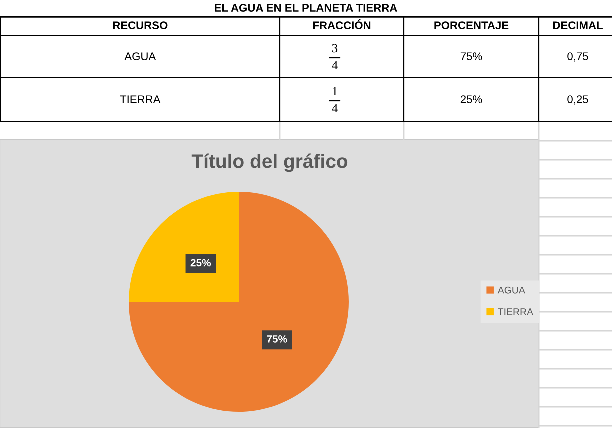  I want to click on legend-label: TIERRA, so click(516, 312).